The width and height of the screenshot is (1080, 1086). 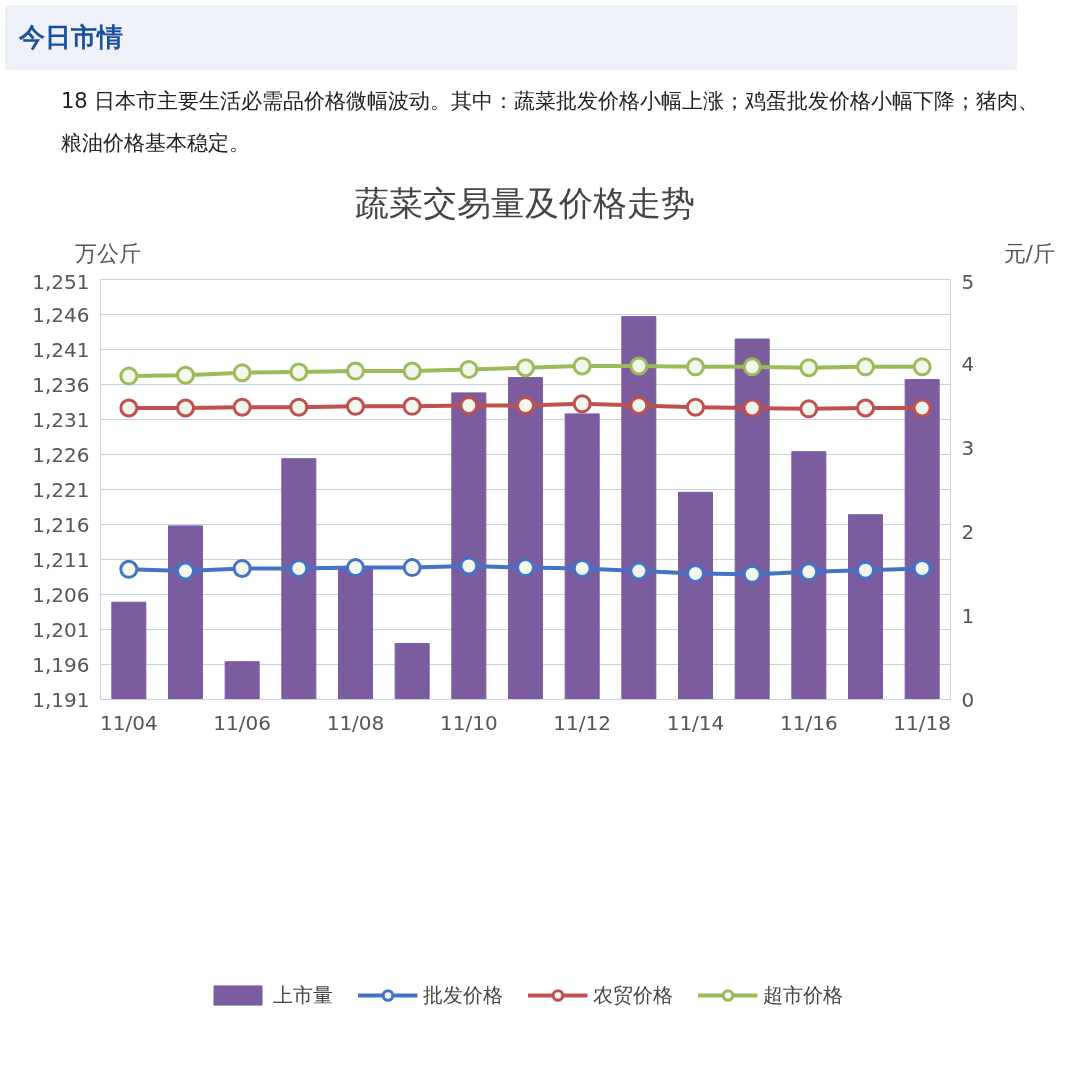 I want to click on chart-title: 蔬菜交易量及价格走势, so click(x=525, y=204).